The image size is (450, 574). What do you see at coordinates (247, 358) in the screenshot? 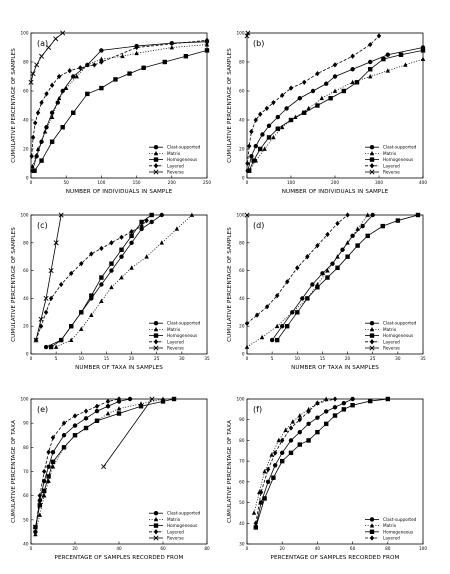
I see `x-tick-label: 0` at bounding box center [247, 358].